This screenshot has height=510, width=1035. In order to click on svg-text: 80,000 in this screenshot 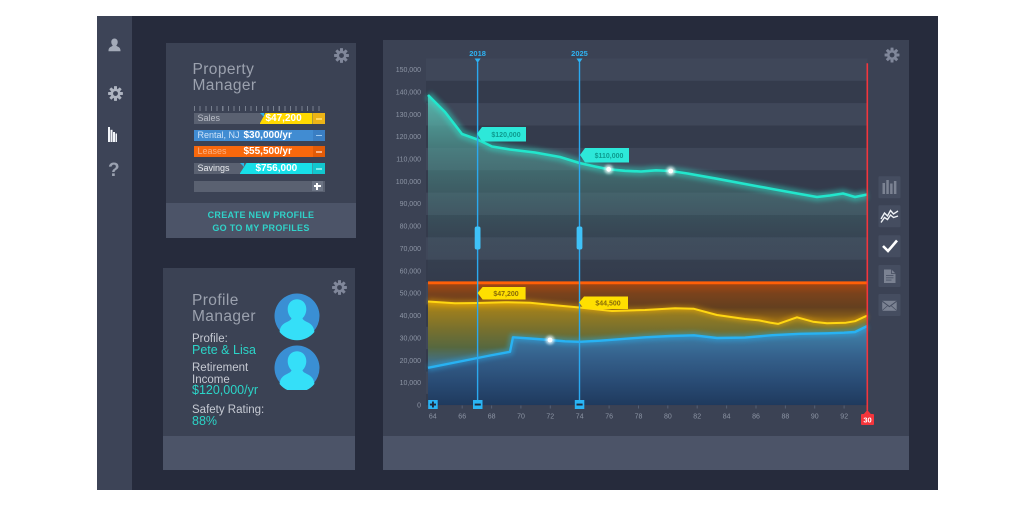, I will do `click(411, 227)`.